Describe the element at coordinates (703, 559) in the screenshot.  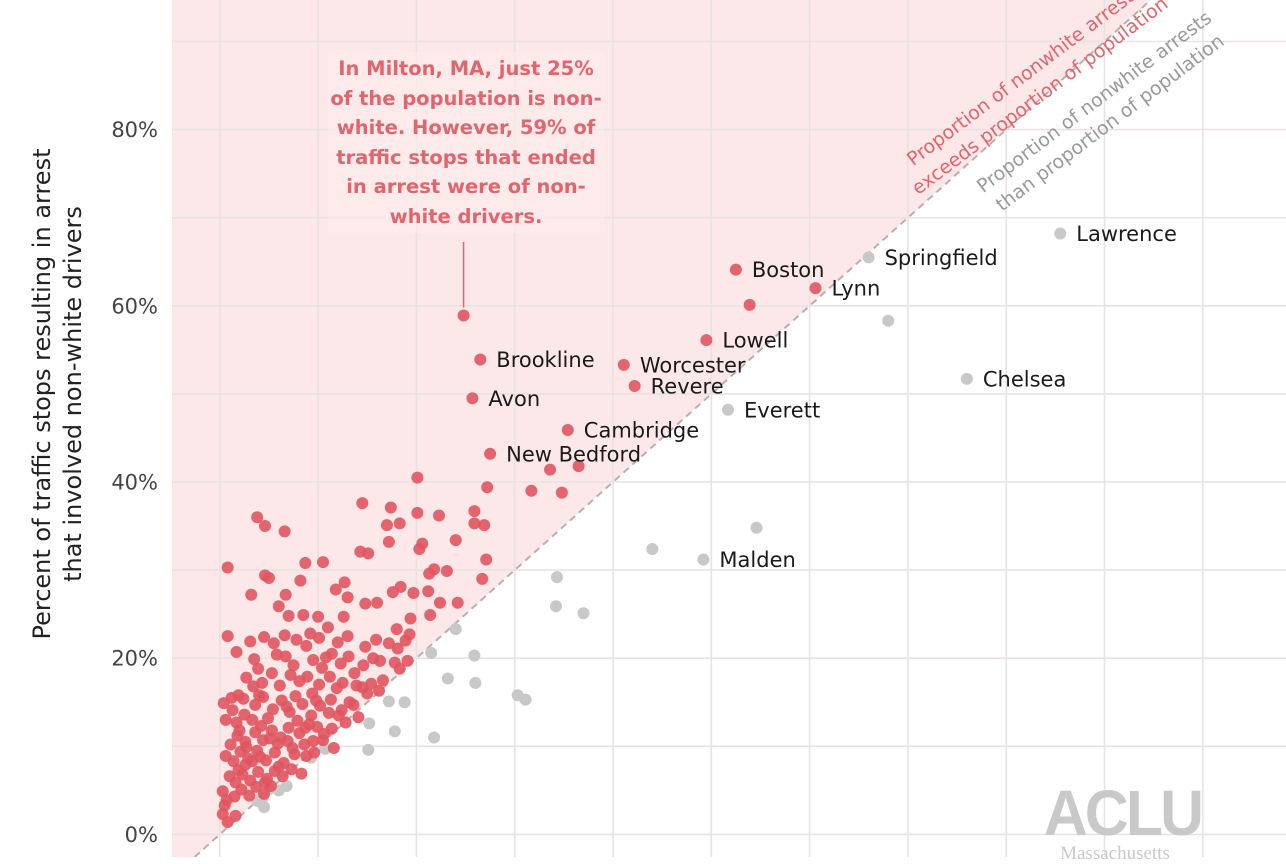
I see `data-point-malden` at that location.